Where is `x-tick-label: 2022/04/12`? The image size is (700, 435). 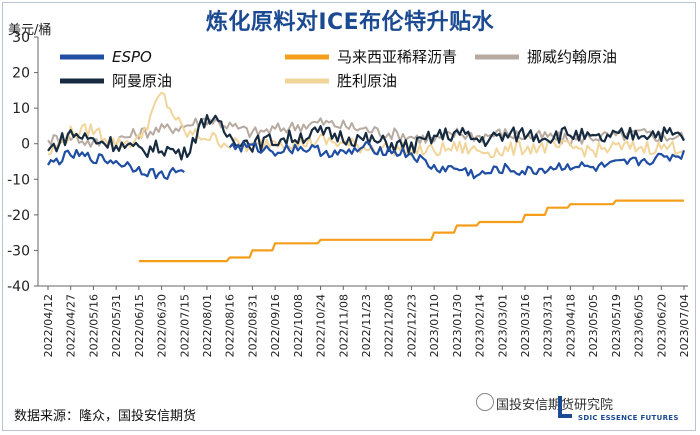
x-tick-label: 2022/04/12 is located at coordinates (48, 325).